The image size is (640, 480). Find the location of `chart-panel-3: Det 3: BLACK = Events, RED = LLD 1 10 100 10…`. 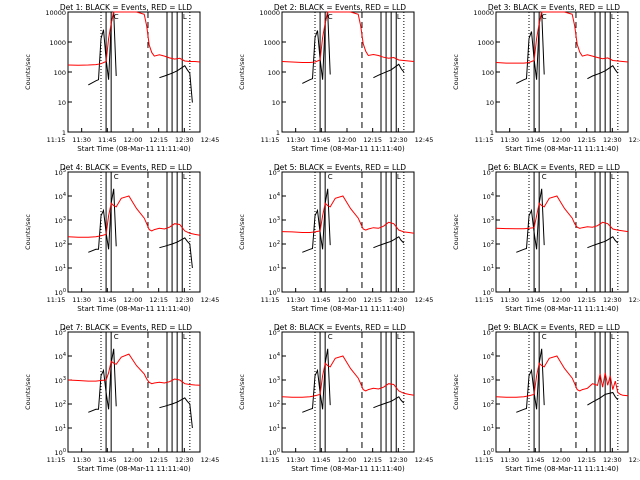

chart-panel-3: Det 3: BLACK = Events, RED = LLD 1 10 100 10… is located at coordinates (546, 78).